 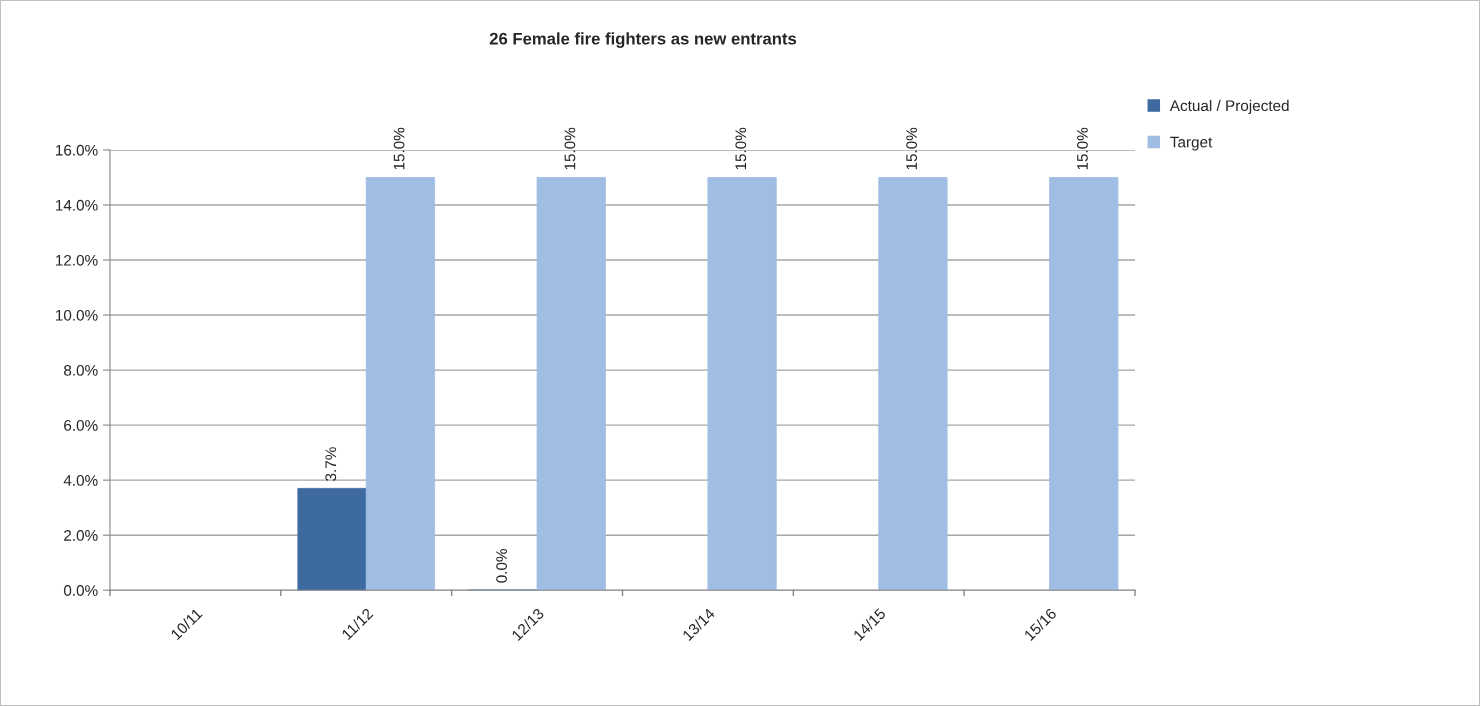 What do you see at coordinates (77, 150) in the screenshot?
I see `y-tick-label: 16.0%` at bounding box center [77, 150].